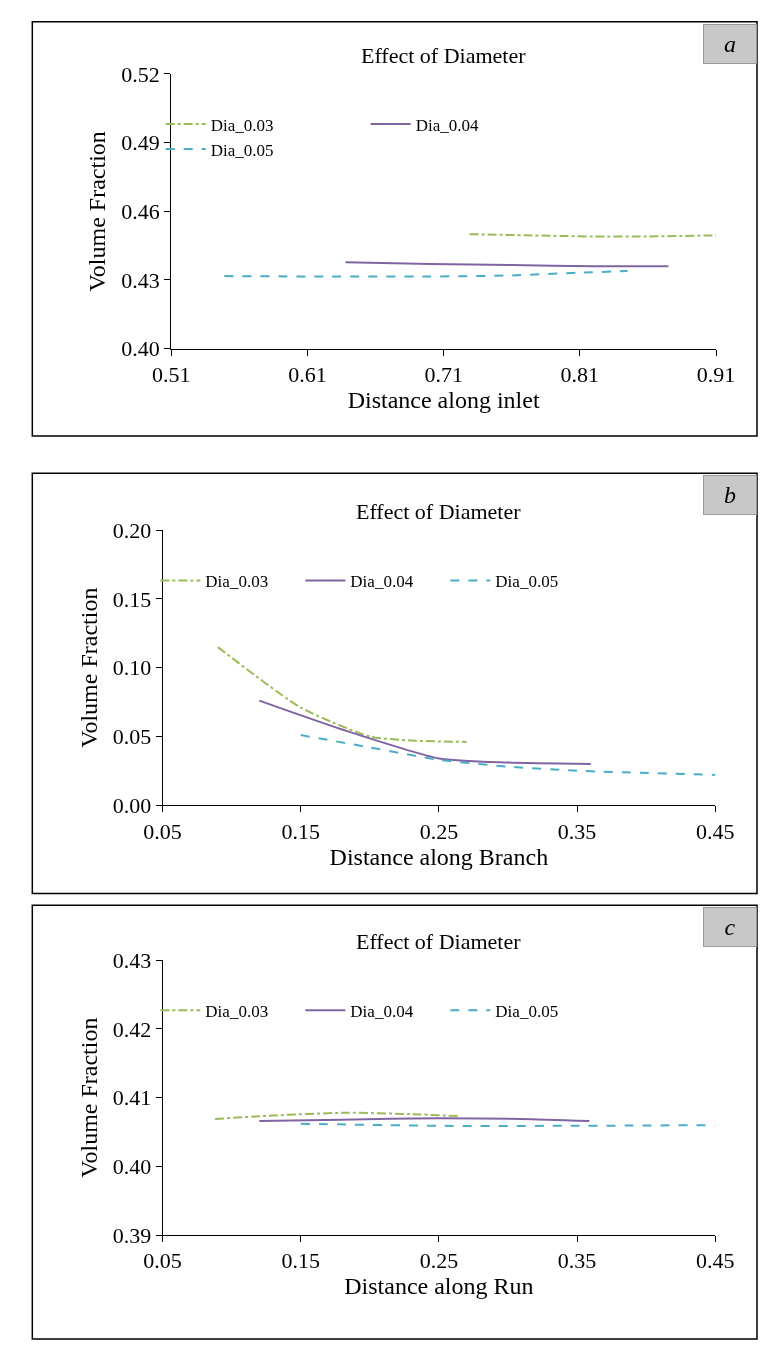  Describe the element at coordinates (140, 143) in the screenshot. I see `y-tick-label: 0.49` at that location.